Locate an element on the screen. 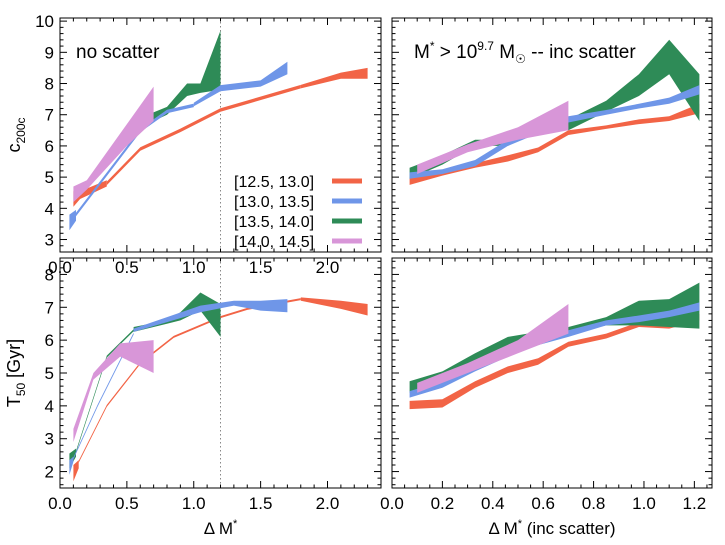 Image resolution: width=725 pixels, height=545 pixels. x-tick-label: 0.8 is located at coordinates (594, 503).